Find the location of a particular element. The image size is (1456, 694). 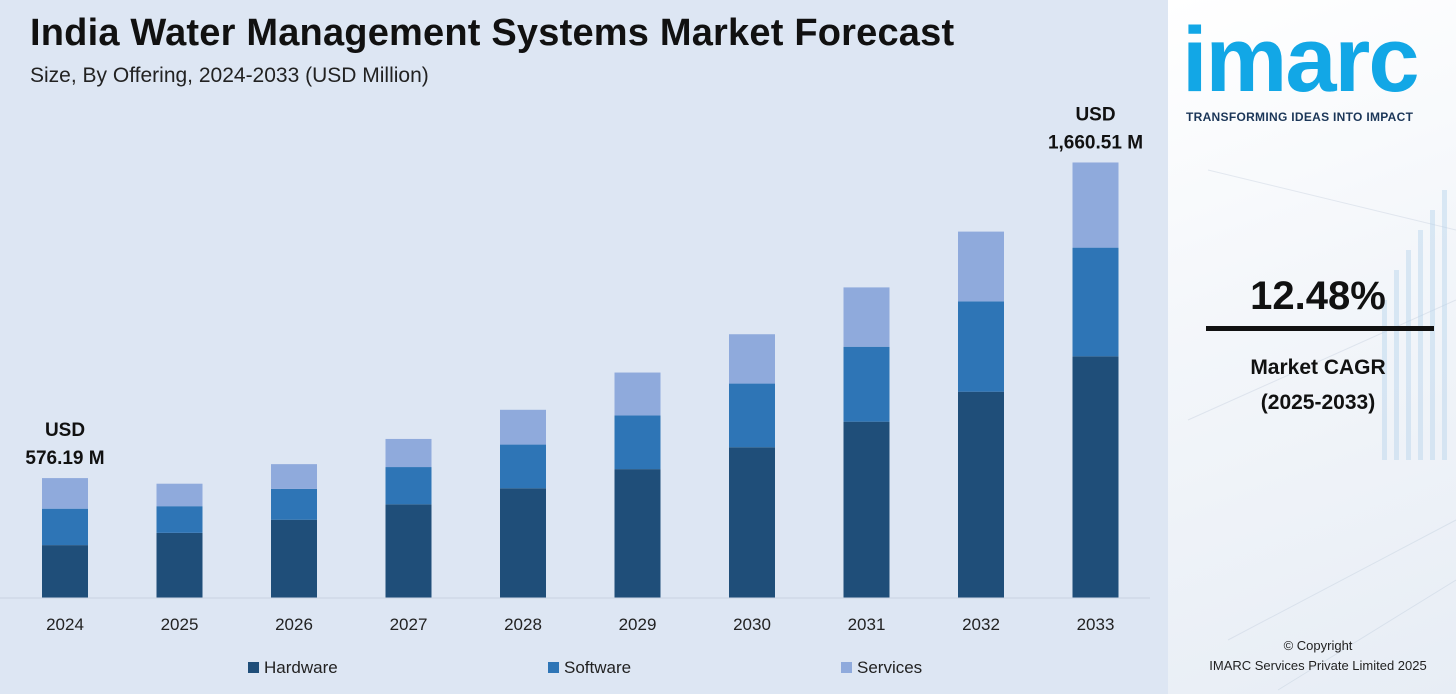

legend-label-services: Services is located at coordinates (889, 667).